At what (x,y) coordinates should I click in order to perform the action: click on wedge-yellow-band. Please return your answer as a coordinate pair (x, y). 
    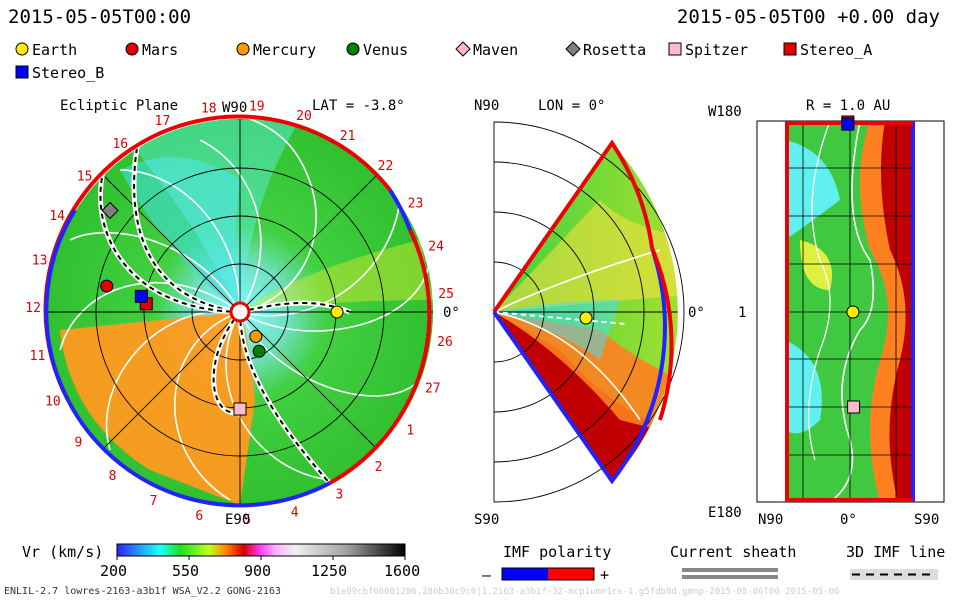
    Looking at the image, I should click on (586, 256).